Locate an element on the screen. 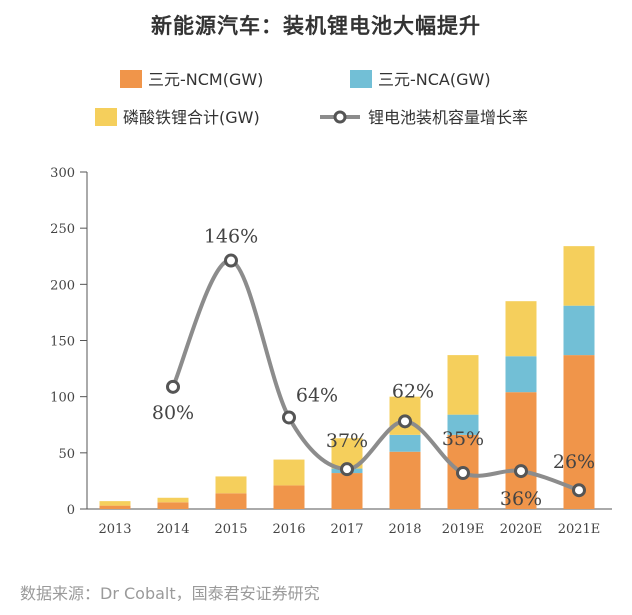 Image resolution: width=632 pixels, height=615 pixels. x-axis: 2013 2014 2015 2016 2017 2018 2019E 2020E 2021E is located at coordinates (349, 529).